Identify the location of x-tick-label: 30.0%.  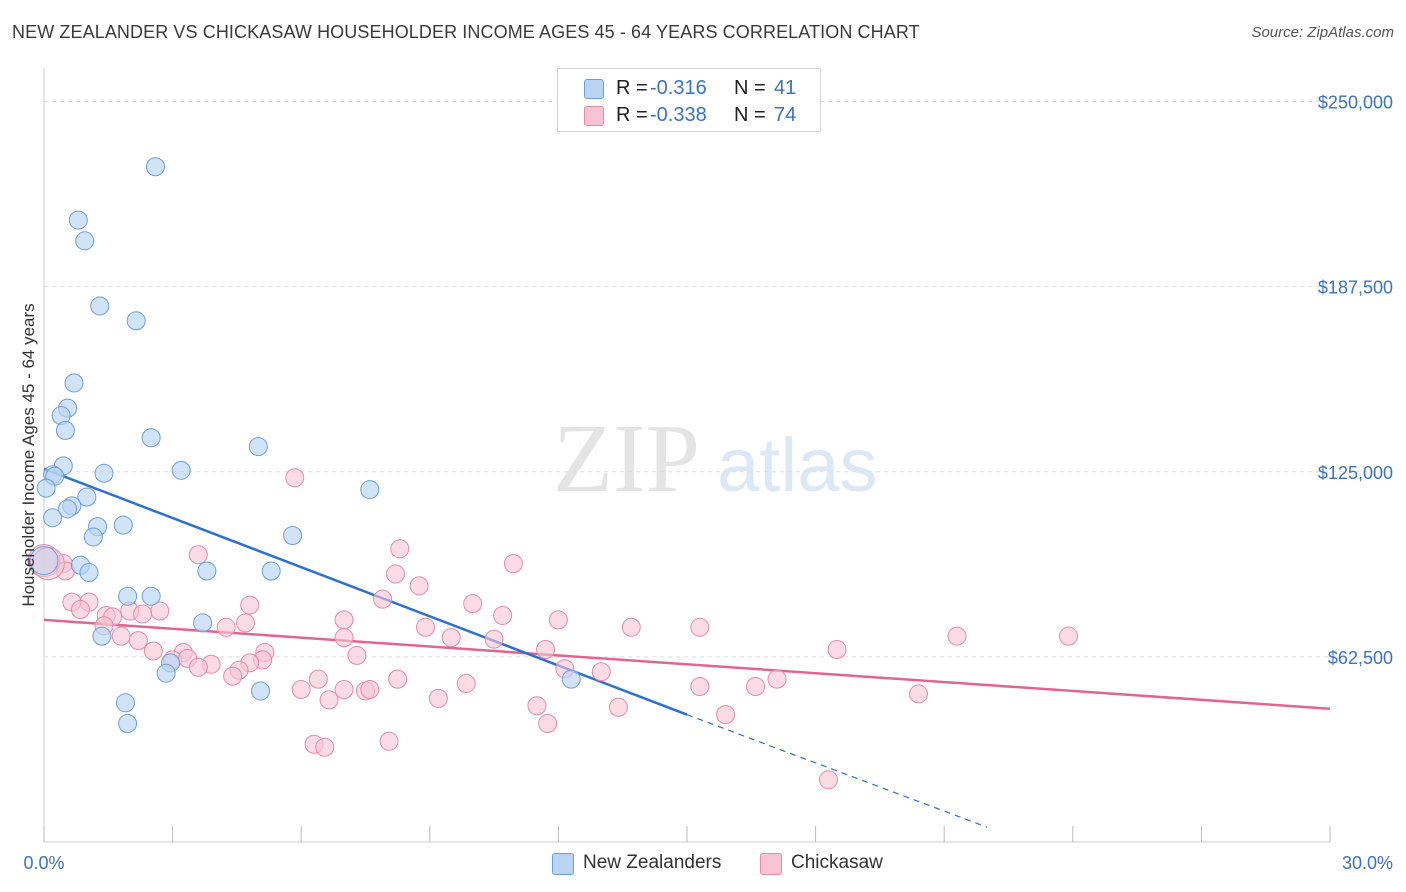
(1367, 863).